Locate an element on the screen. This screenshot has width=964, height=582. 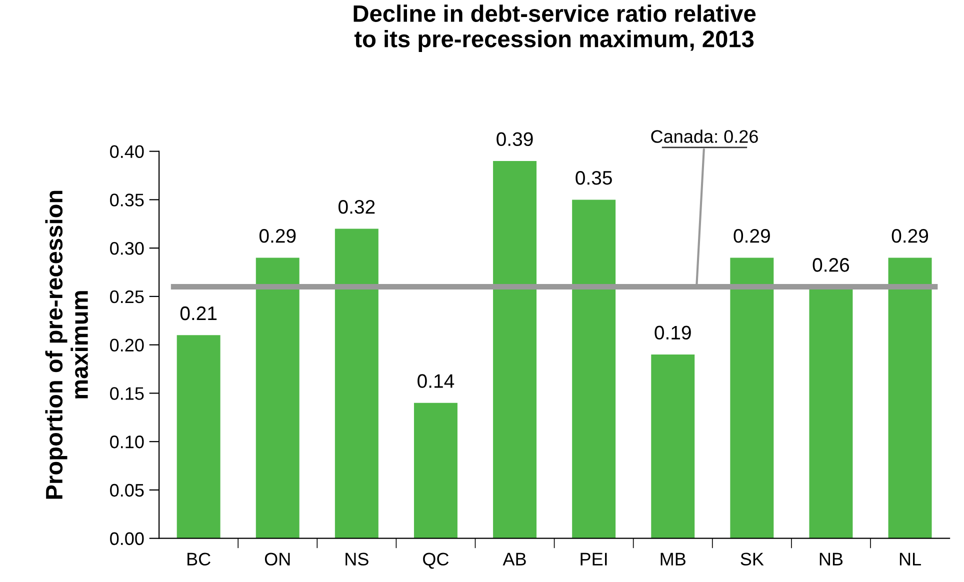
y-tick-label: 0.40 is located at coordinates (127, 151).